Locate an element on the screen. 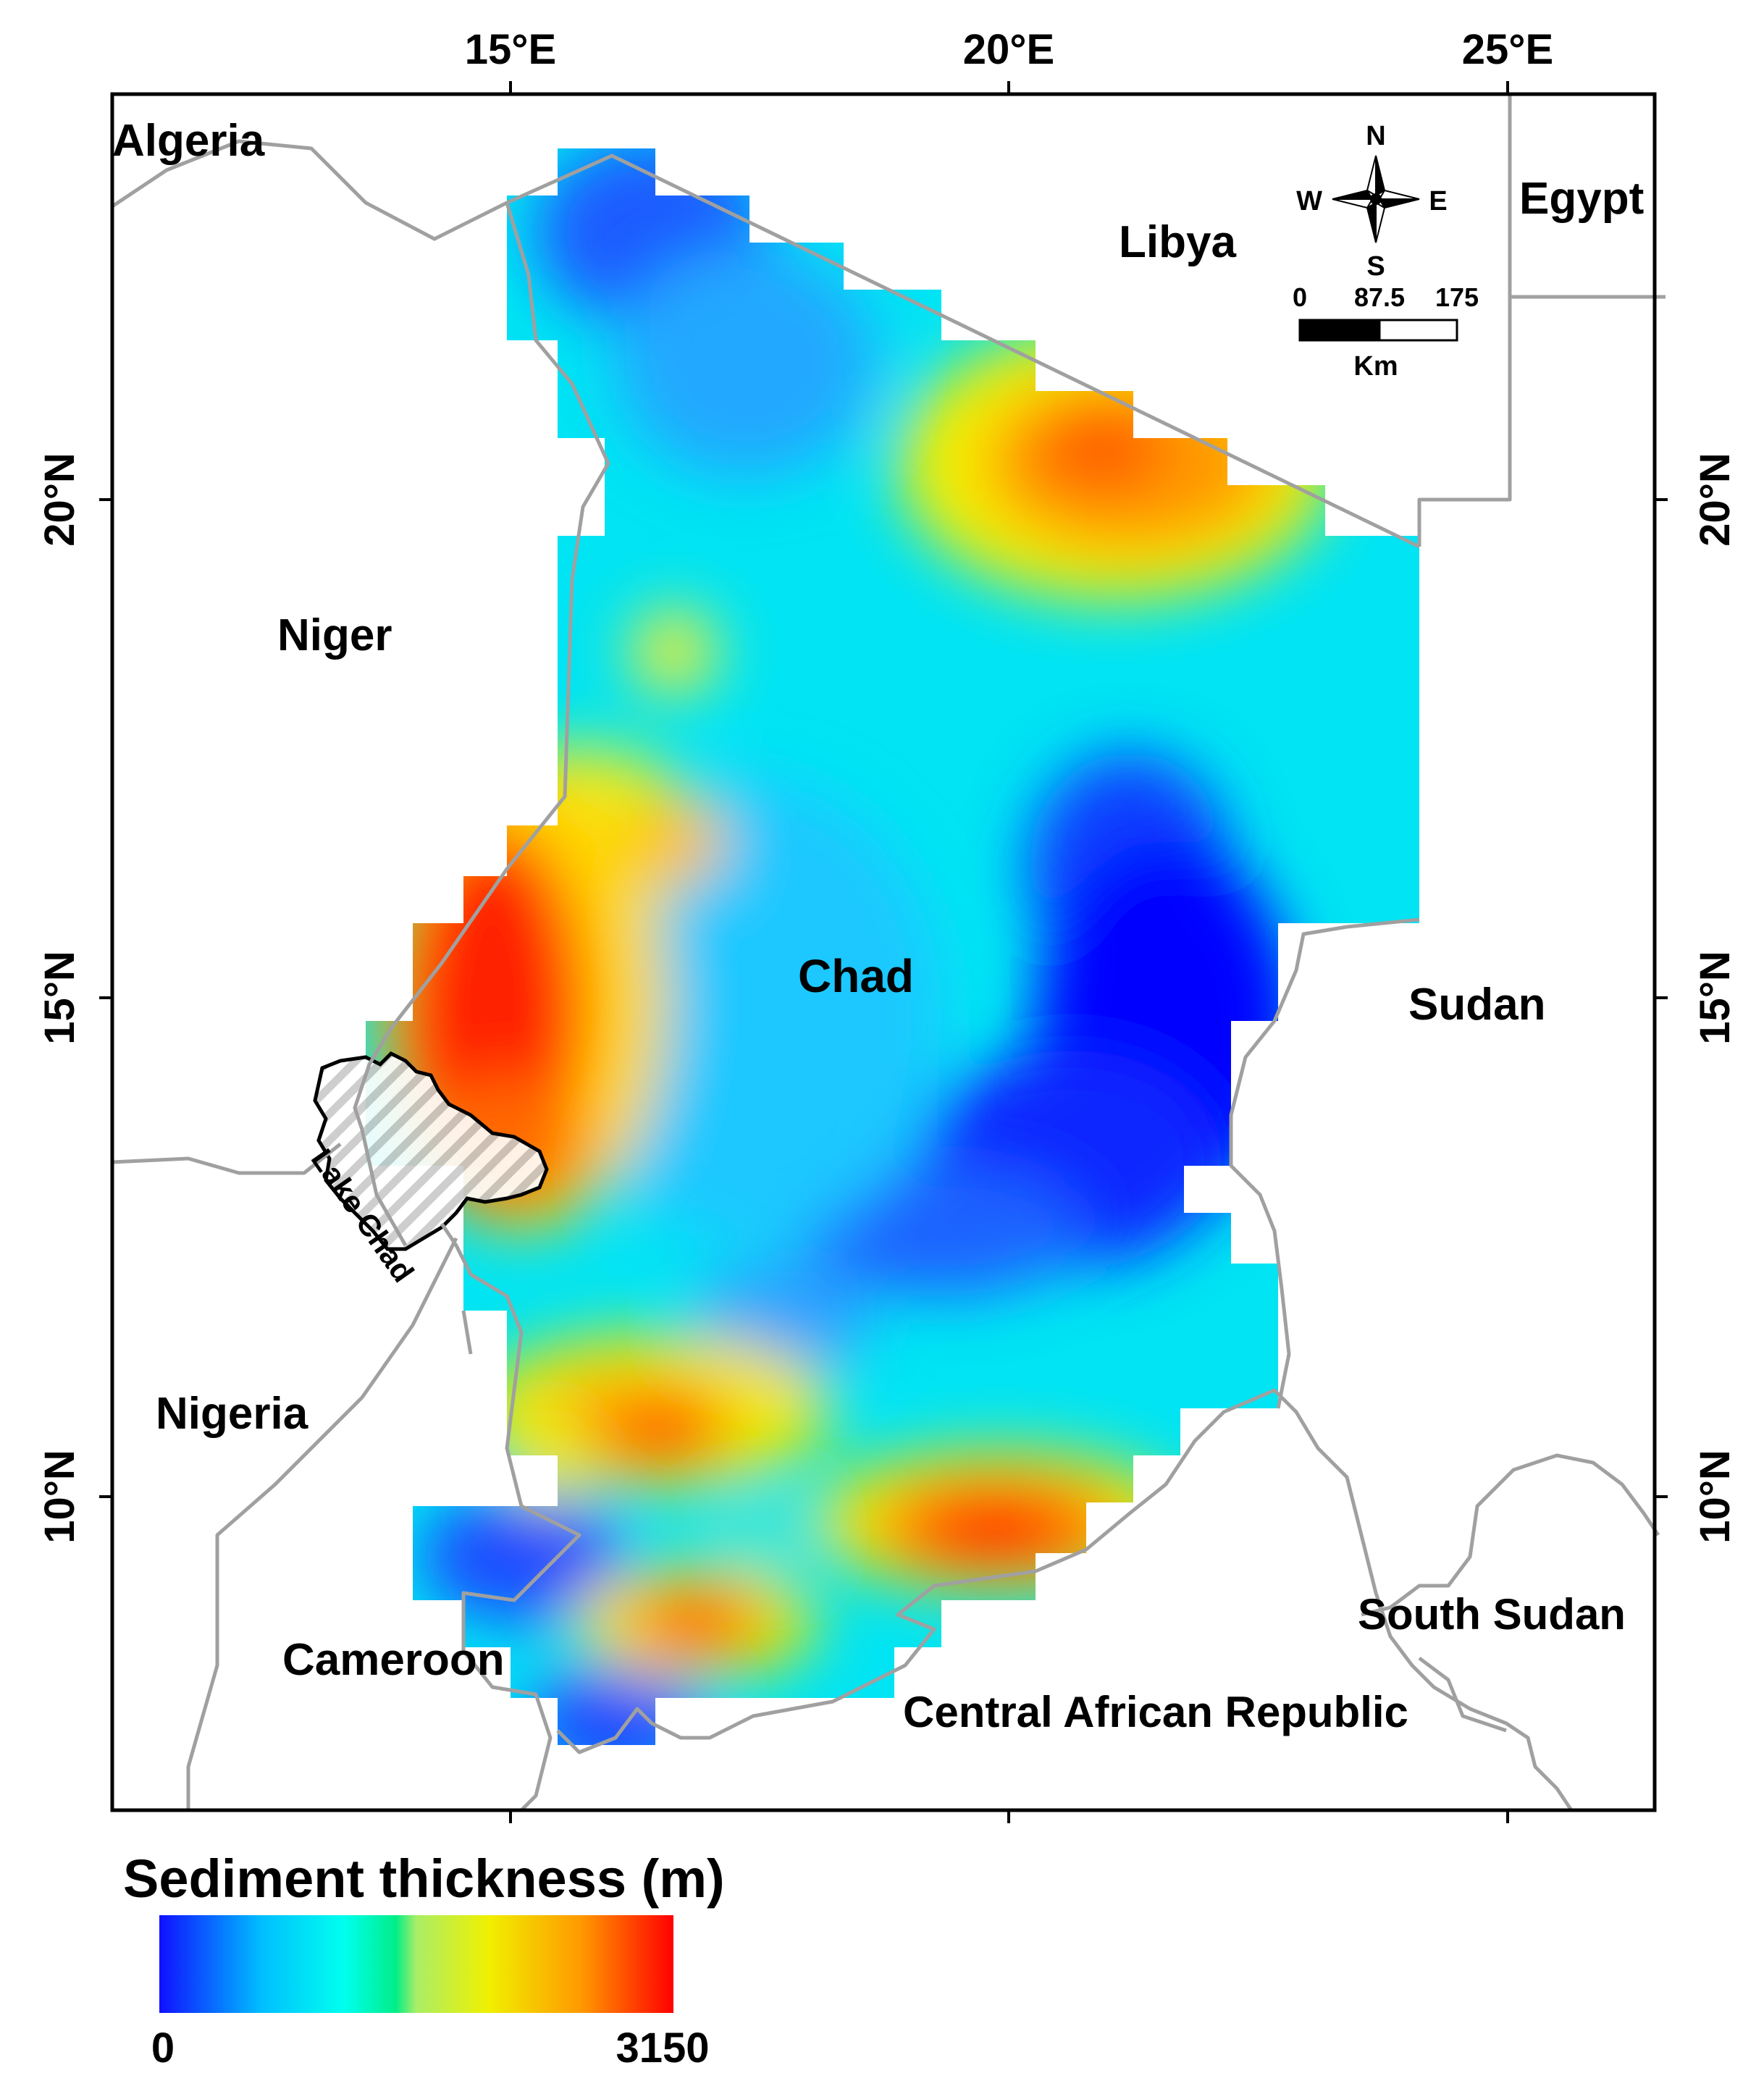 The image size is (1764, 2081). label-algeria: Algeria is located at coordinates (188, 141).